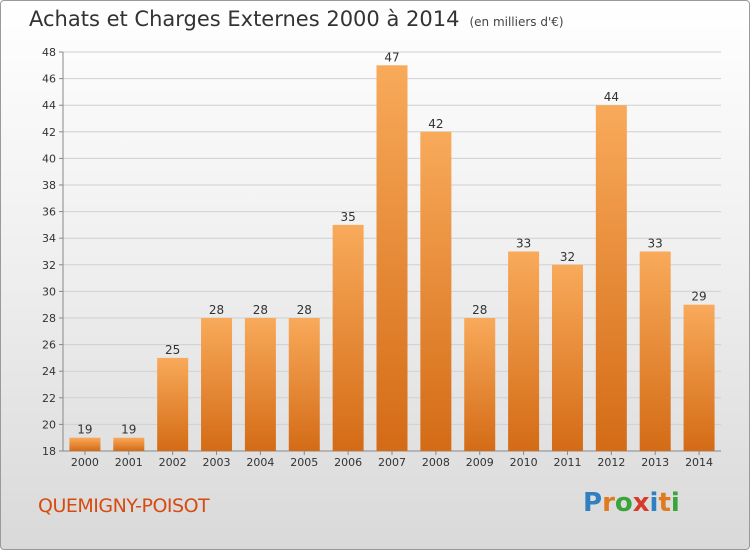 The height and width of the screenshot is (550, 750). What do you see at coordinates (49, 291) in the screenshot?
I see `y-tick-label: 30` at bounding box center [49, 291].